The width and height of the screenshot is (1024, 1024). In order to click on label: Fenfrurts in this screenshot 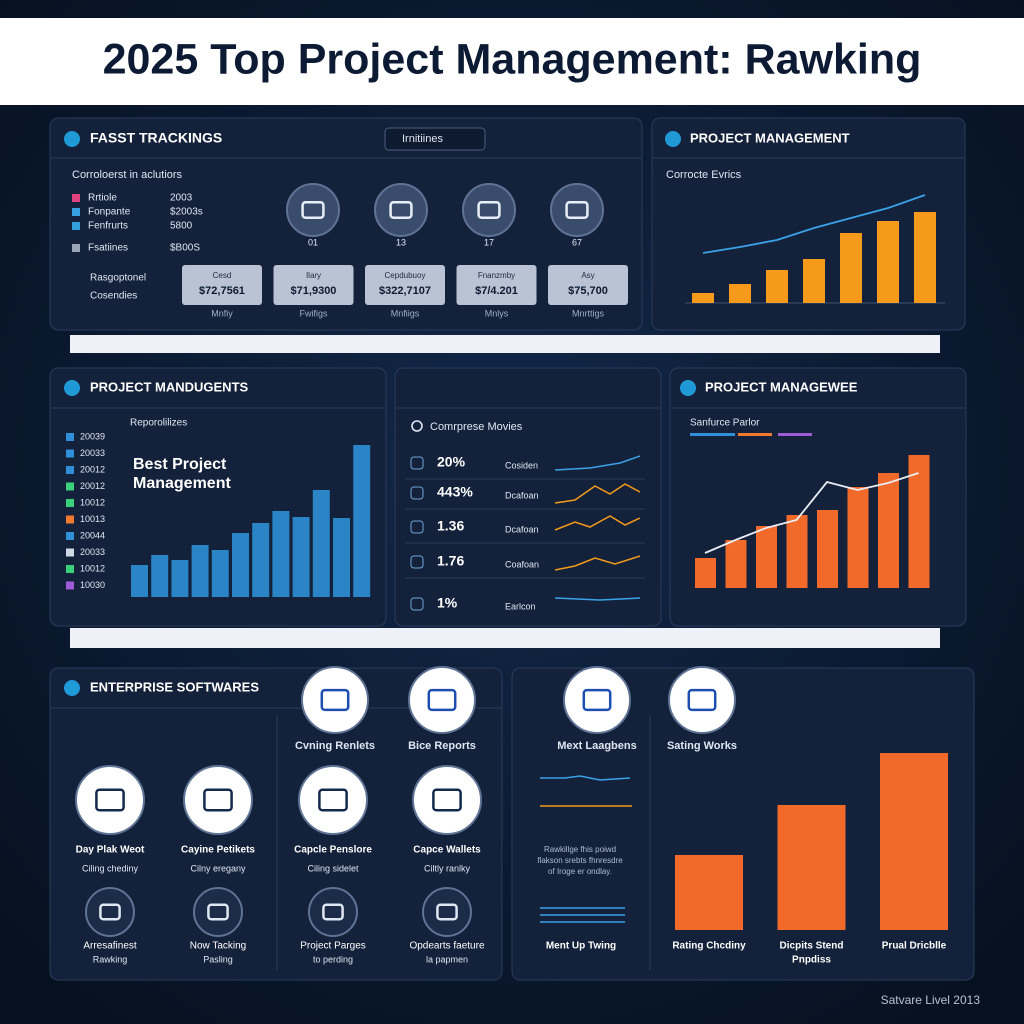, I will do `click(108, 226)`.